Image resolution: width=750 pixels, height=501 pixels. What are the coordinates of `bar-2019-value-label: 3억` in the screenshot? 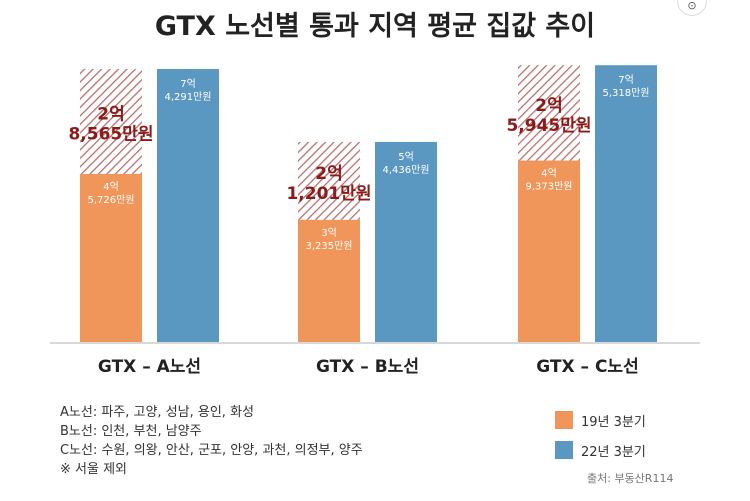 It's located at (329, 233).